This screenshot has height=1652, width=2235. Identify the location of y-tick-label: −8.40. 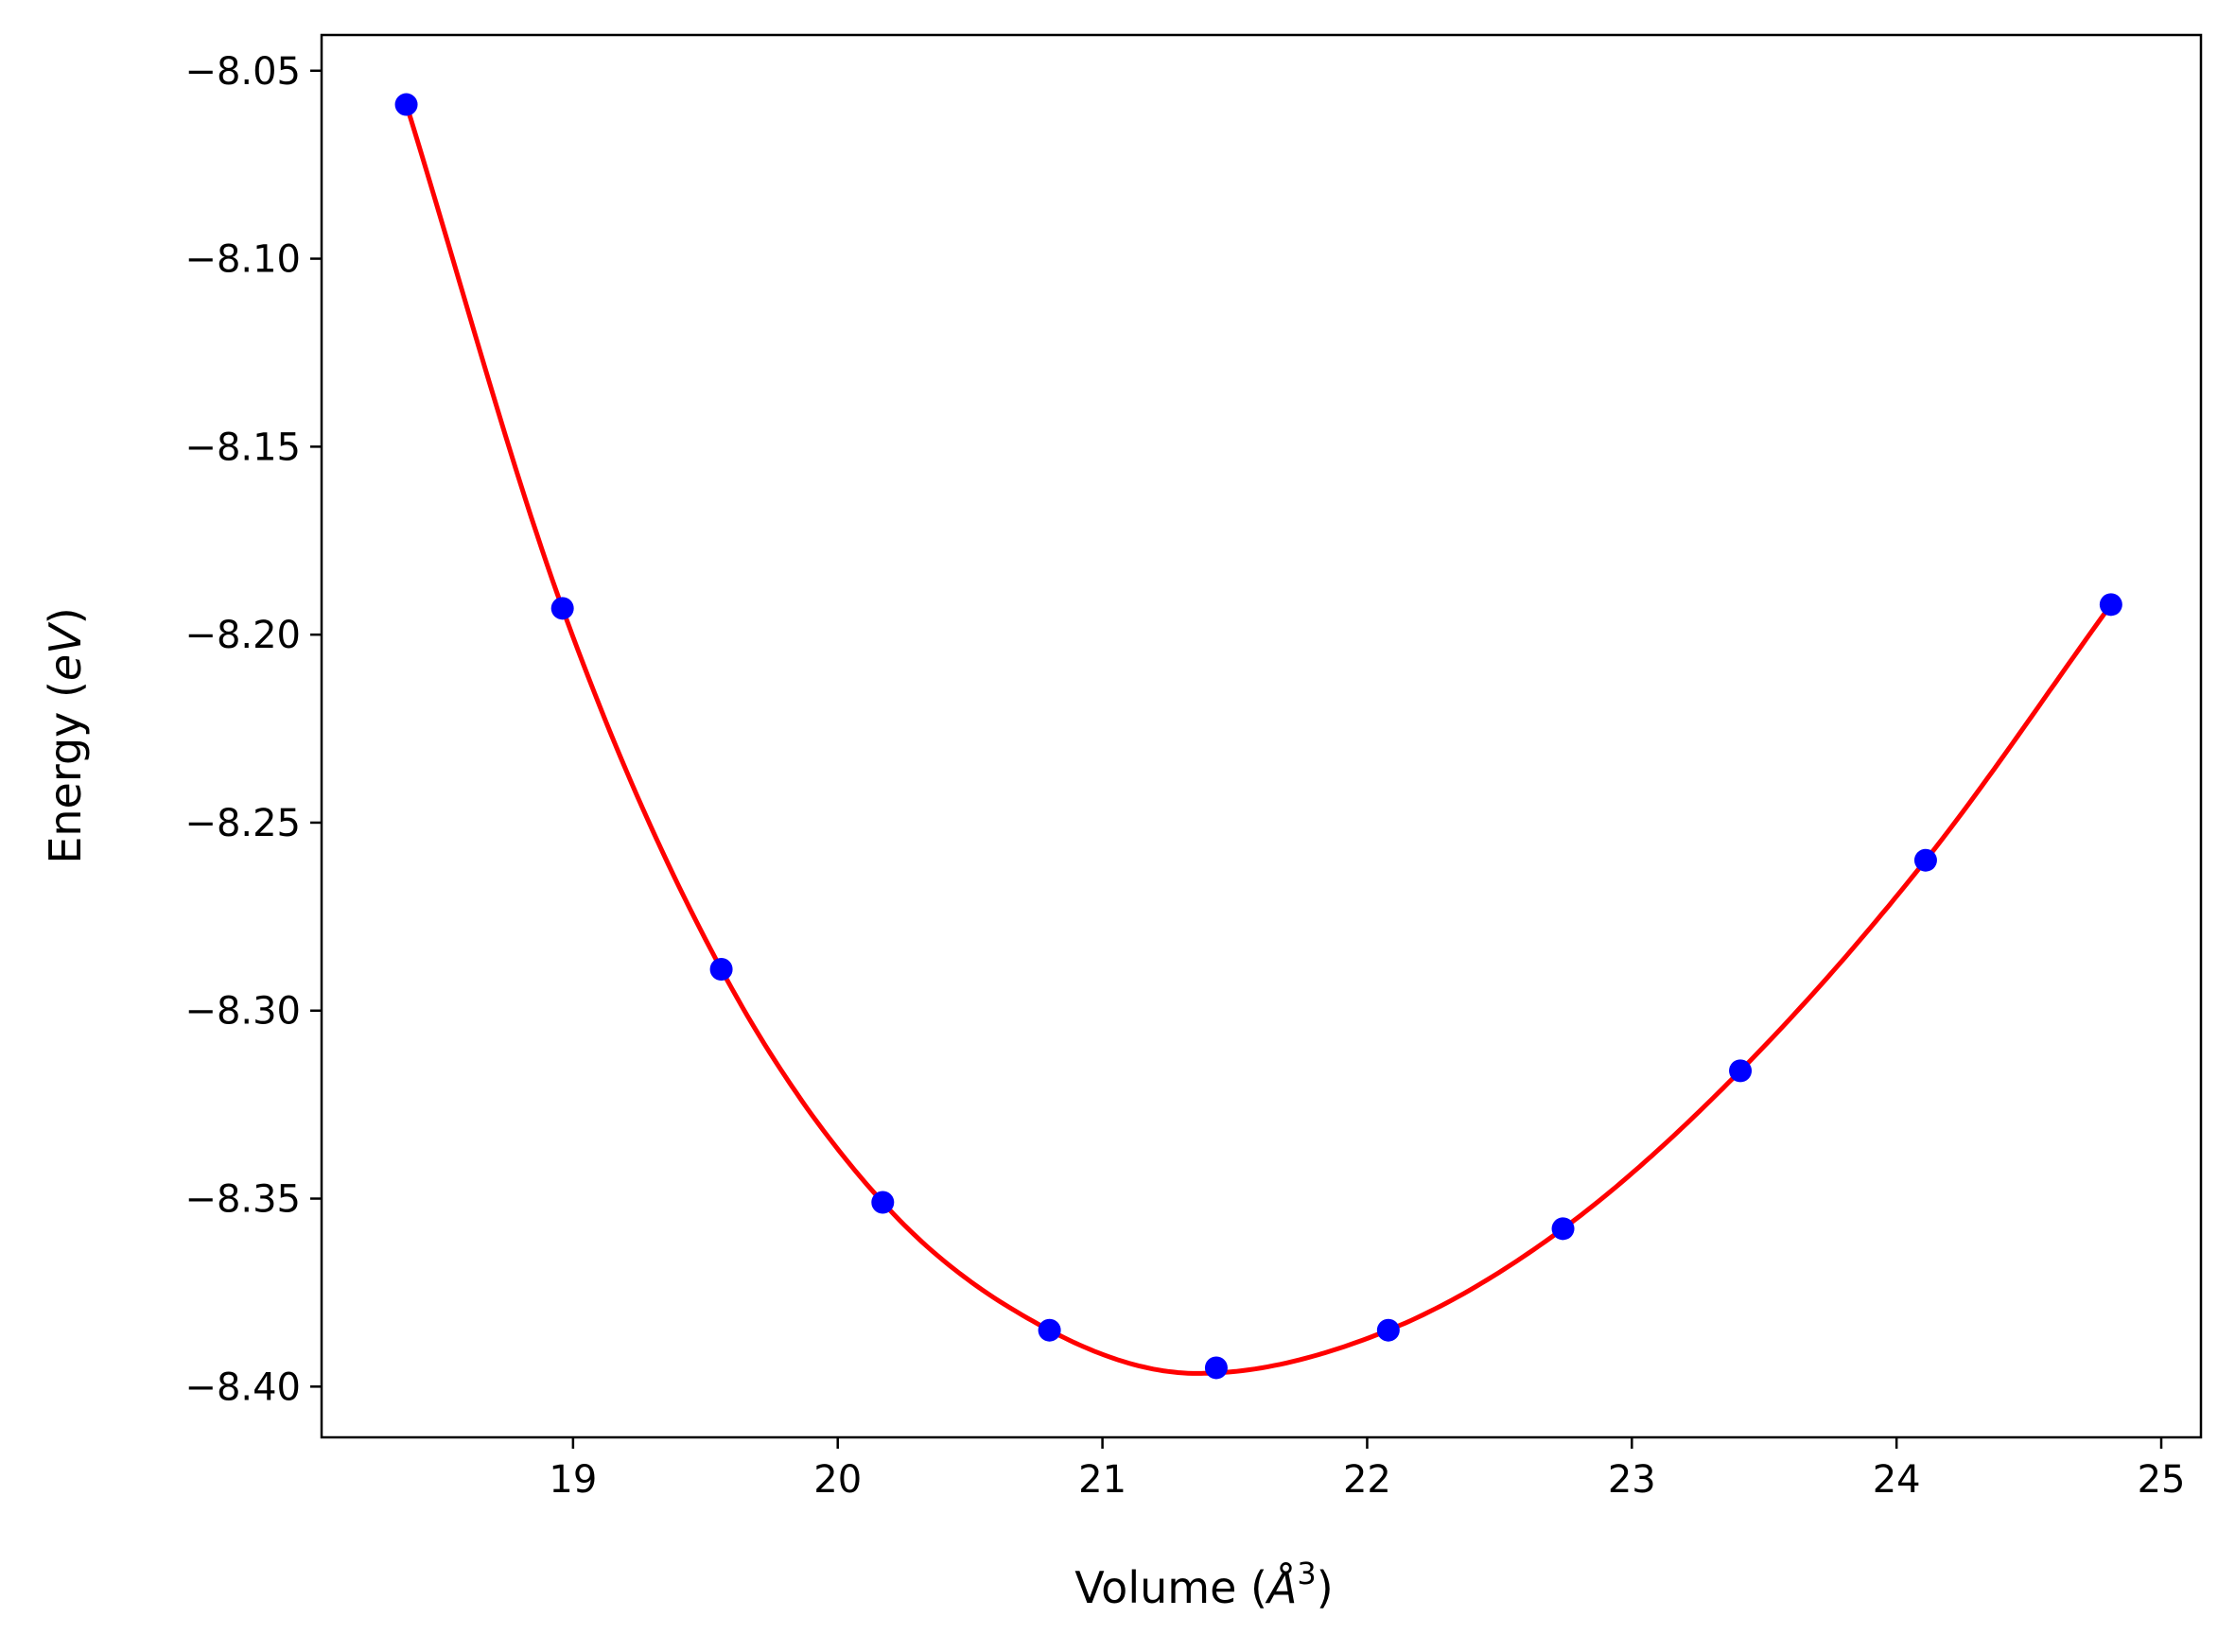
(242, 1387).